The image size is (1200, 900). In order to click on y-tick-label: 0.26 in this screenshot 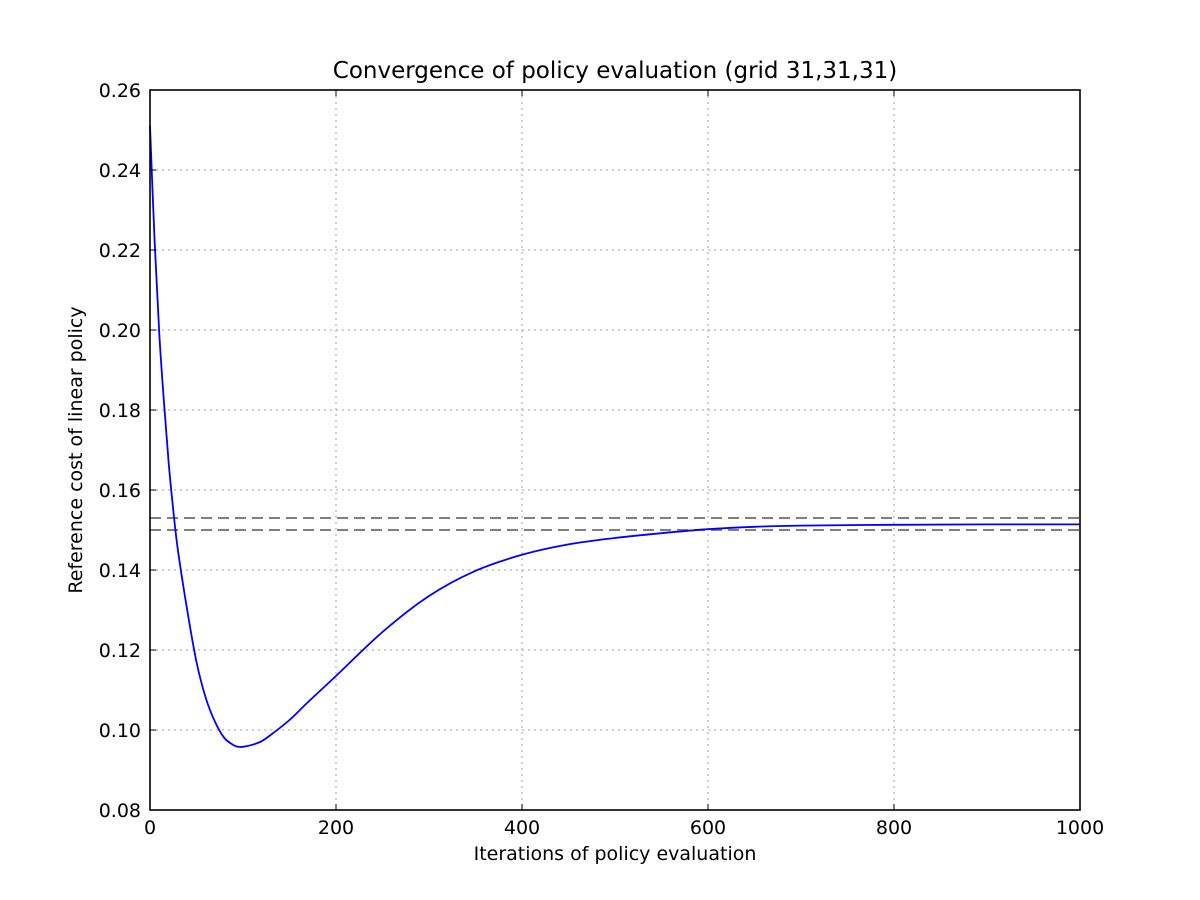, I will do `click(120, 91)`.